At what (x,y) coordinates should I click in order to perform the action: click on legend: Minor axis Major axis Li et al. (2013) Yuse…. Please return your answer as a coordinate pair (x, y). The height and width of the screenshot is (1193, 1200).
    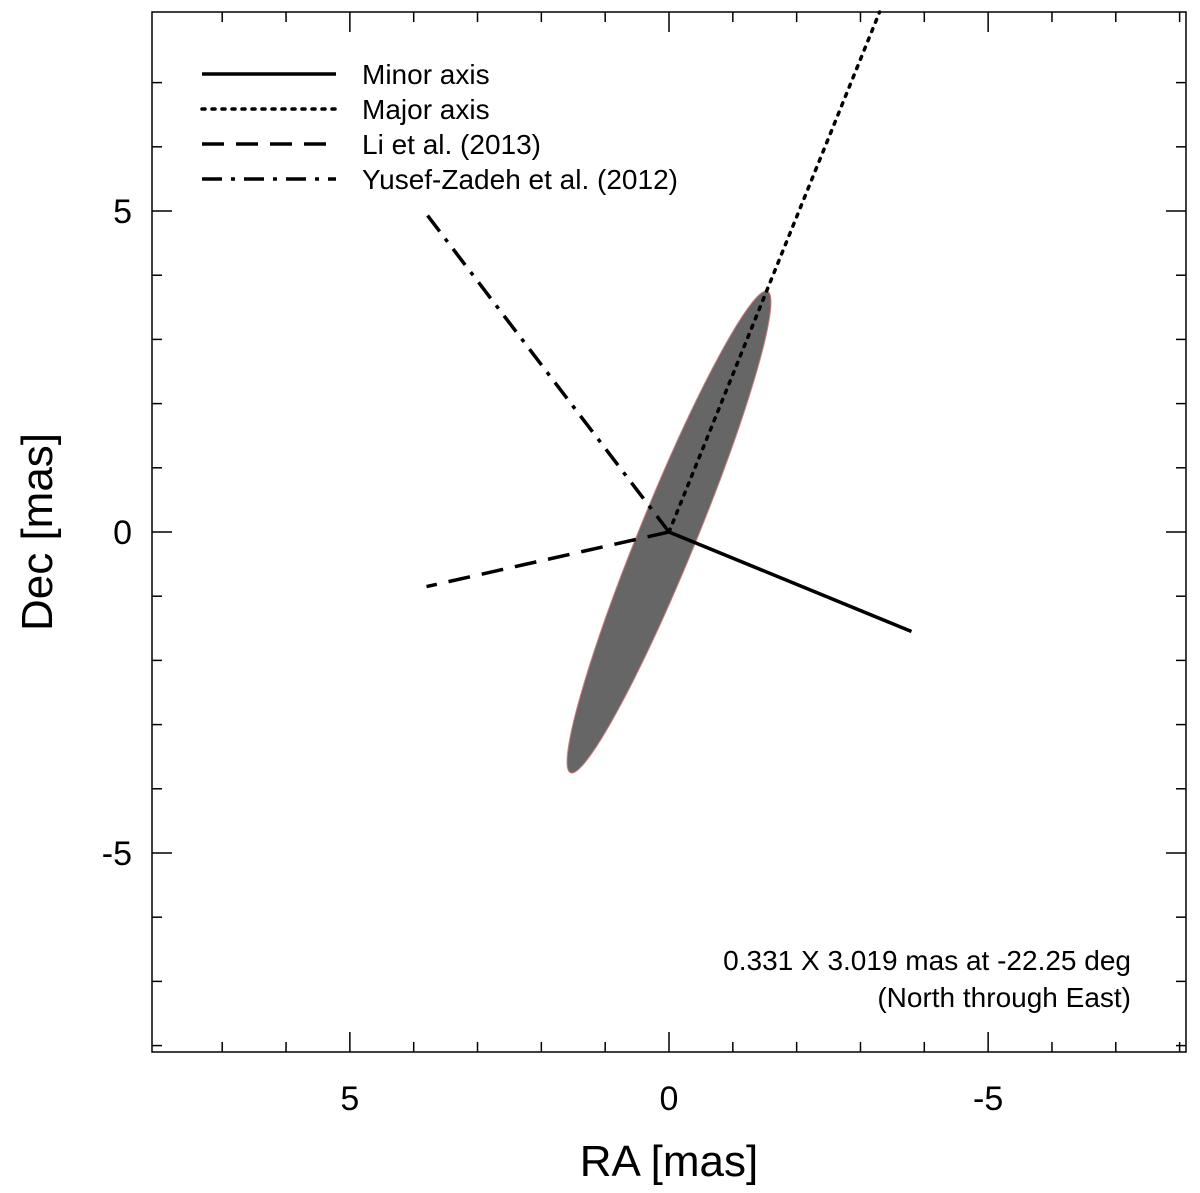
    Looking at the image, I should click on (439, 127).